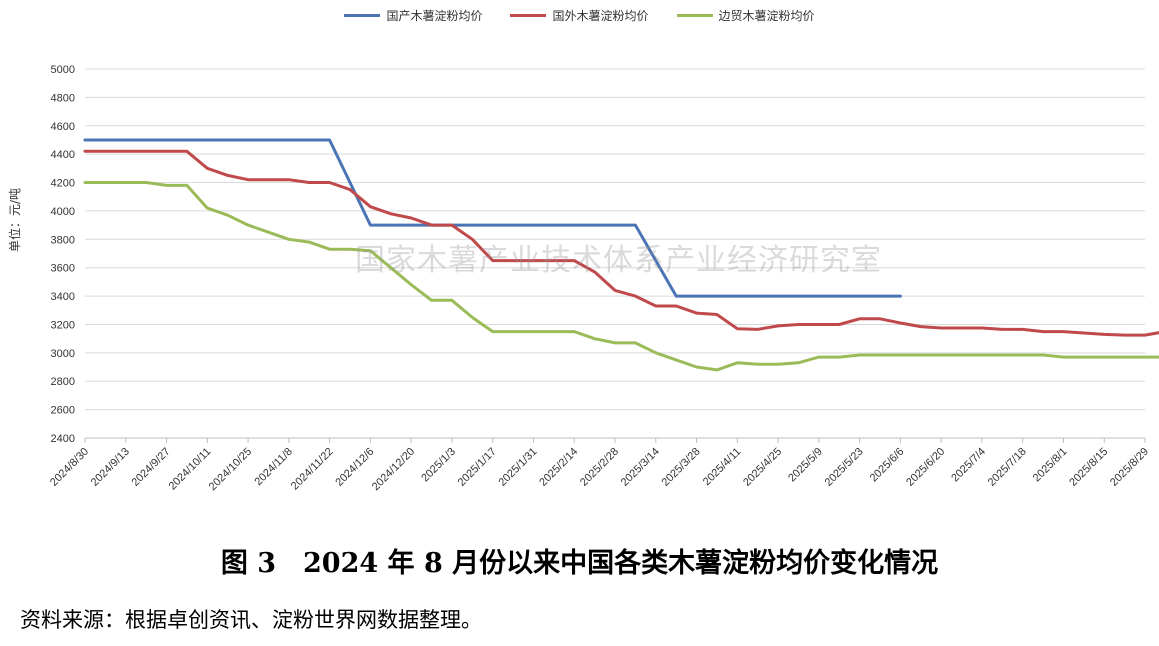  I want to click on y-tick-label: 4400, so click(63, 155).